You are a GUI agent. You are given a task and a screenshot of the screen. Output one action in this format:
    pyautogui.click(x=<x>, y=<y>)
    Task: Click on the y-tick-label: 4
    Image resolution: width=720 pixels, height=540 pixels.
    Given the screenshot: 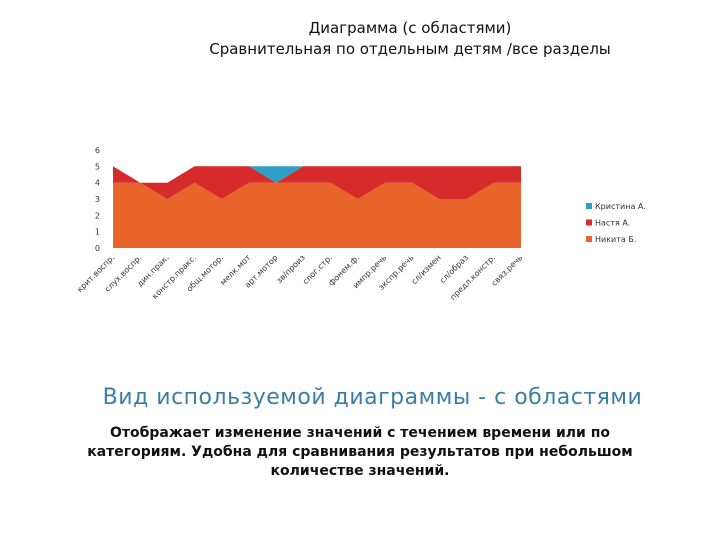 What is the action you would take?
    pyautogui.click(x=97, y=183)
    